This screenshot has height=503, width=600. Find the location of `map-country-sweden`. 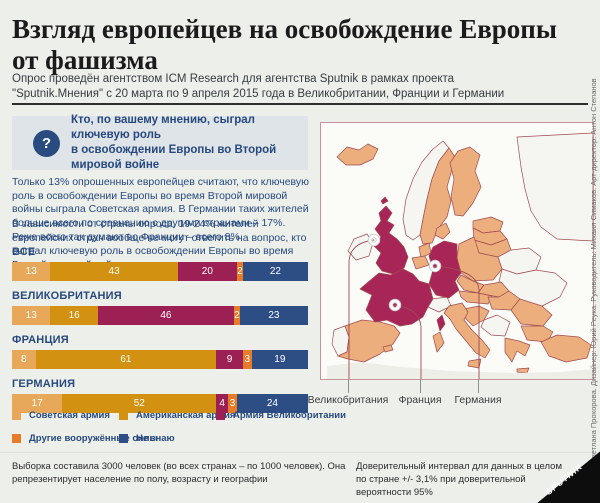

map-country-sweden is located at coordinates (437, 196).